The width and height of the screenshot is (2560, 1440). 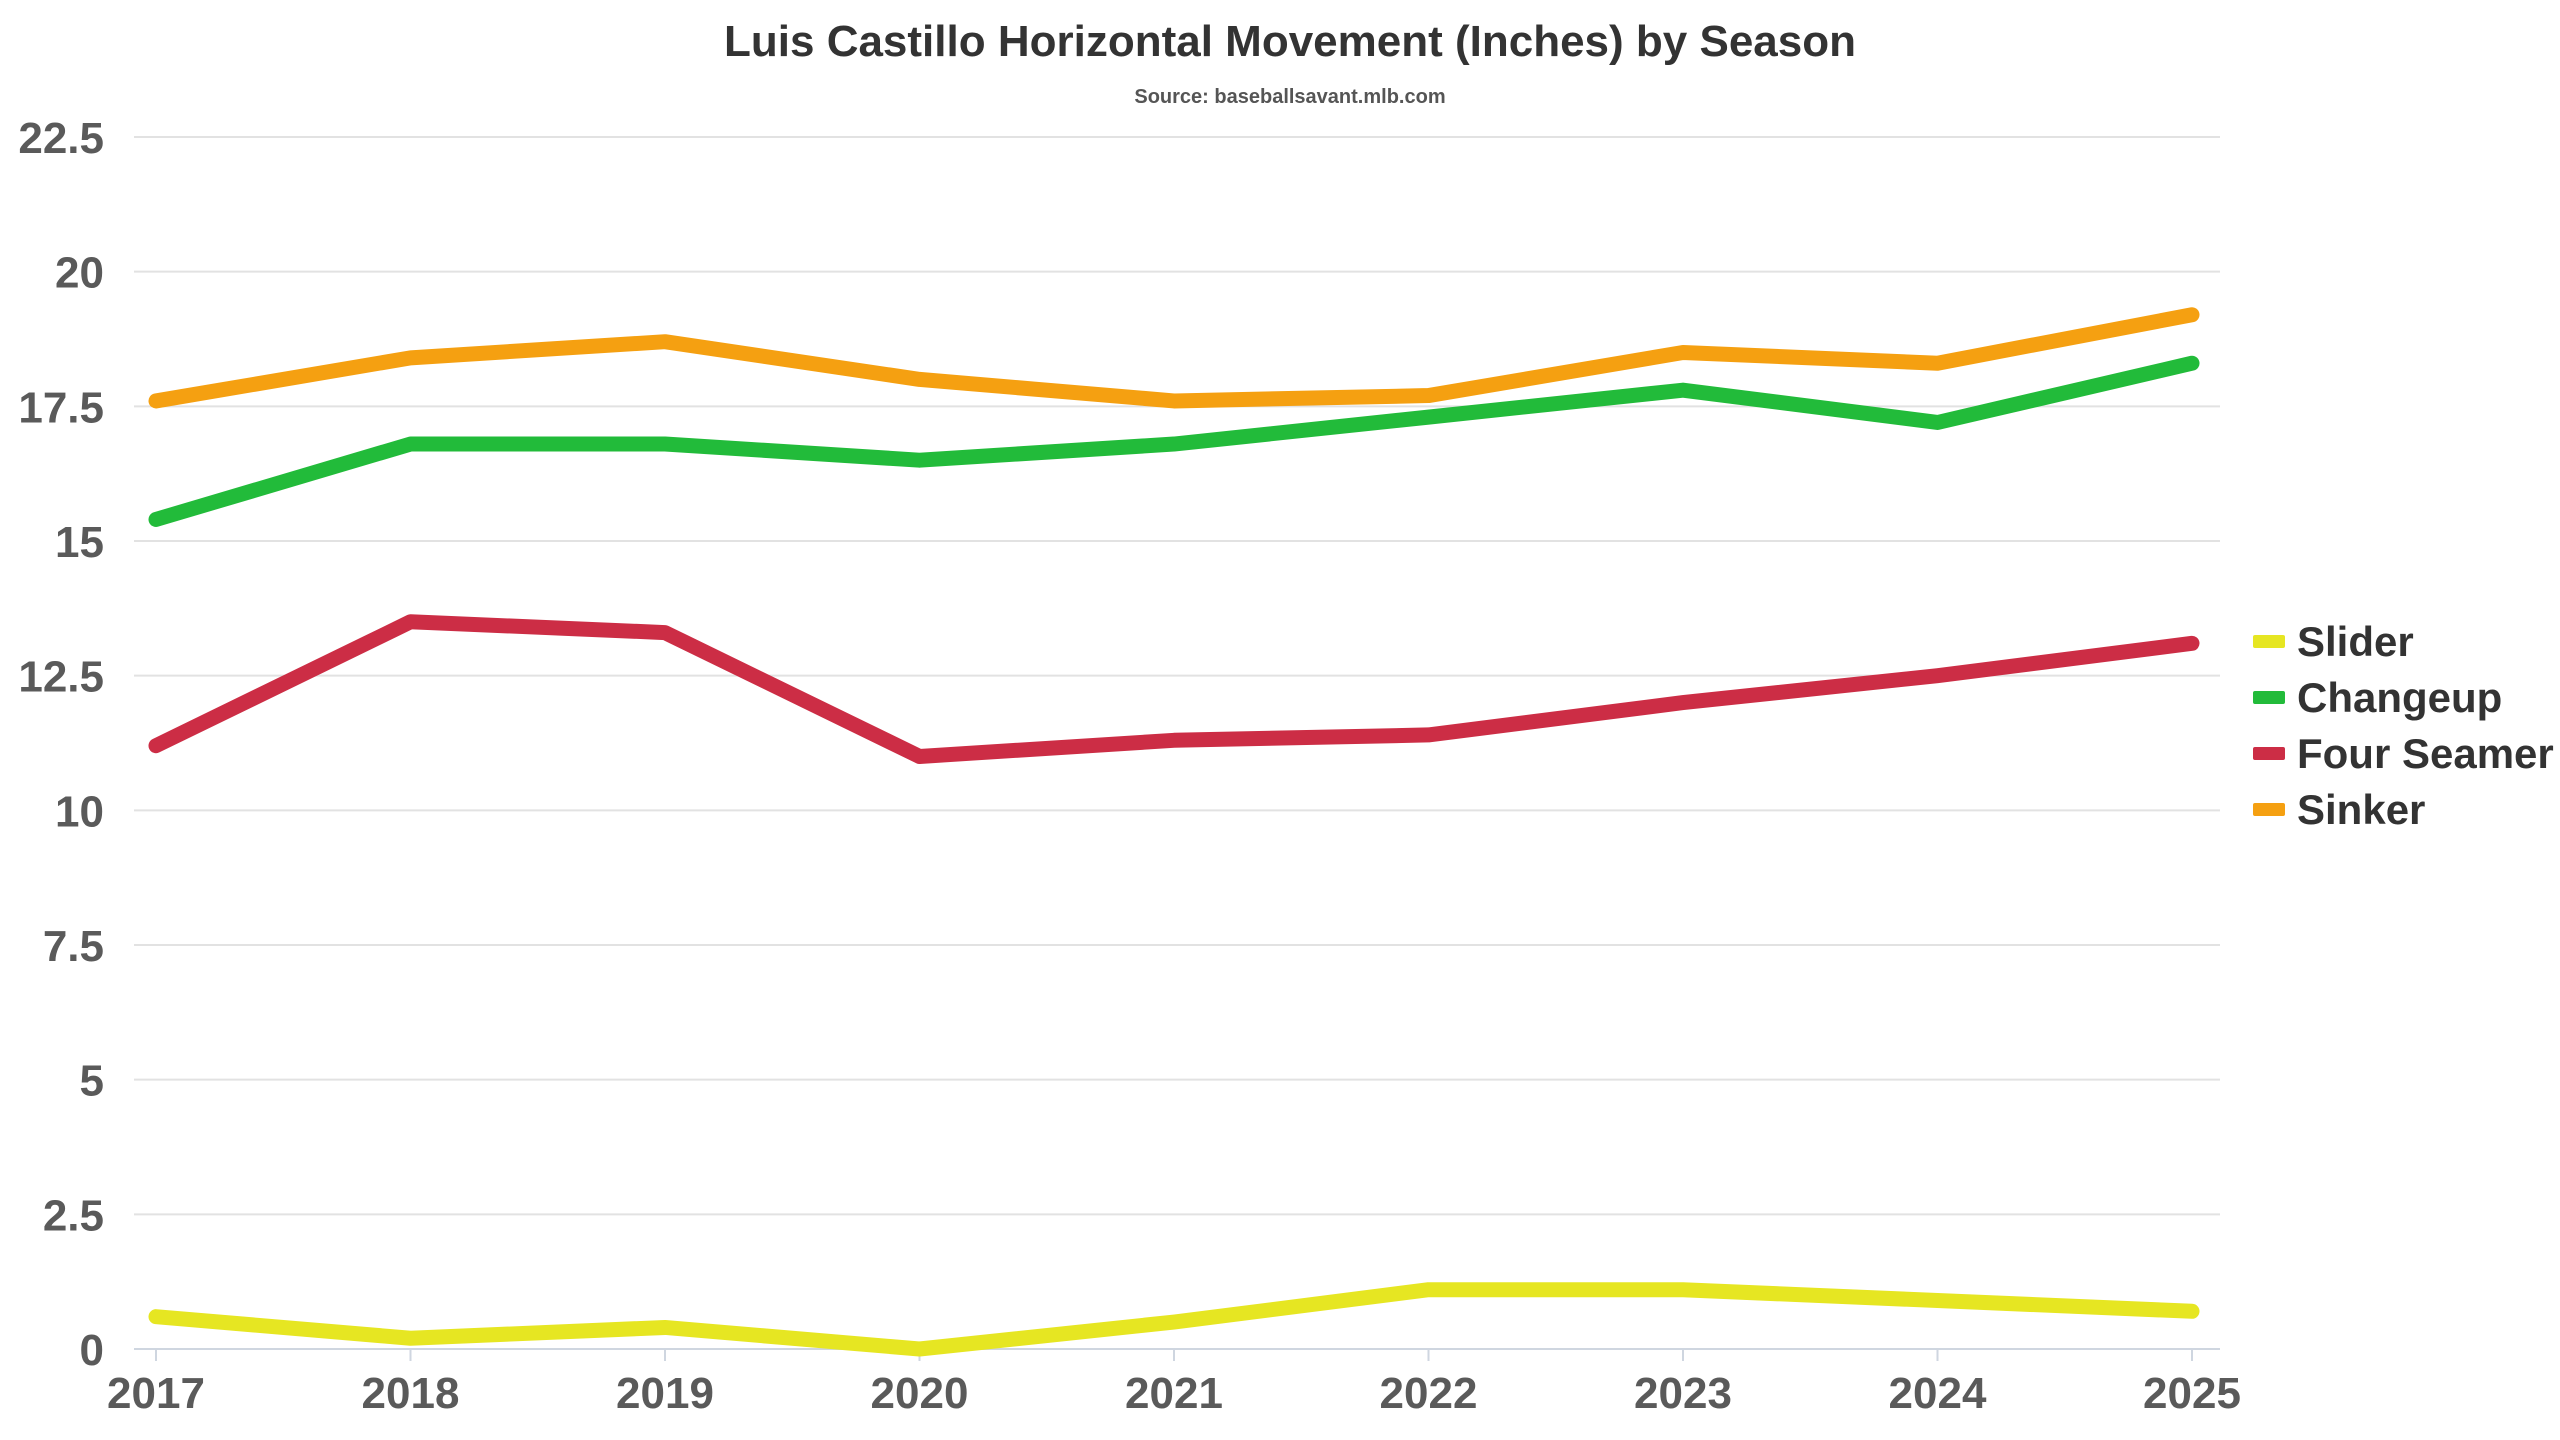 What do you see at coordinates (1289, 97) in the screenshot?
I see `chart-subtitle: Source: baseballsavant.mlb.com` at bounding box center [1289, 97].